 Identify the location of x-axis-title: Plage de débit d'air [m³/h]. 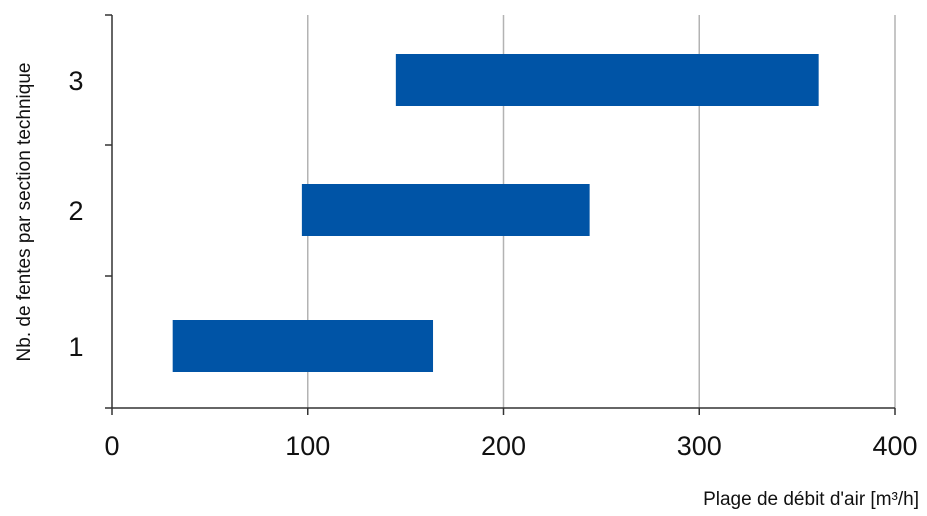
(811, 499).